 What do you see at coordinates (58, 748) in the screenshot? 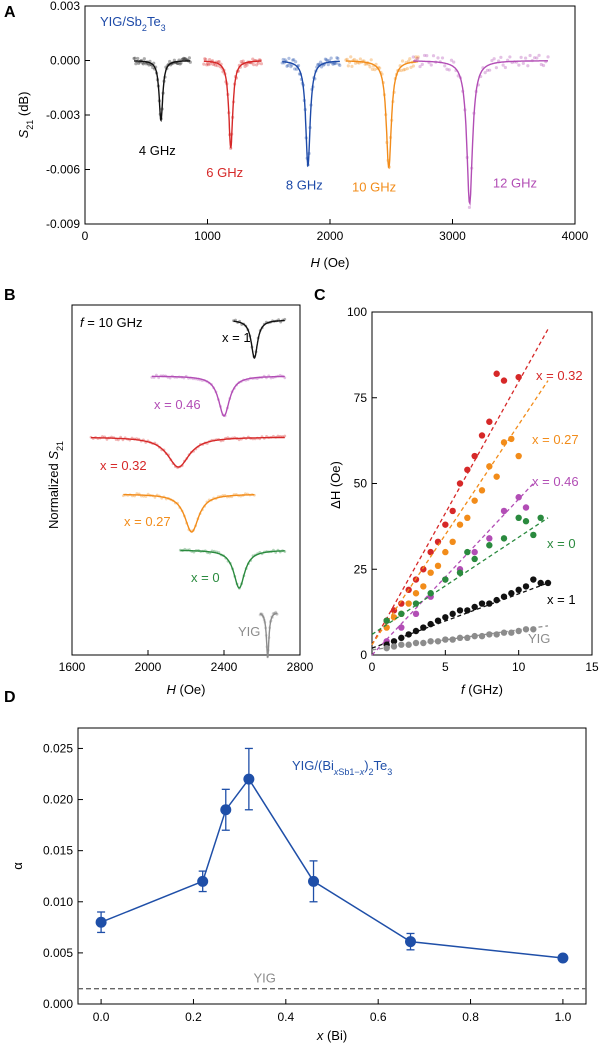
I see `panel-d-ytick-label: 0.025` at bounding box center [58, 748].